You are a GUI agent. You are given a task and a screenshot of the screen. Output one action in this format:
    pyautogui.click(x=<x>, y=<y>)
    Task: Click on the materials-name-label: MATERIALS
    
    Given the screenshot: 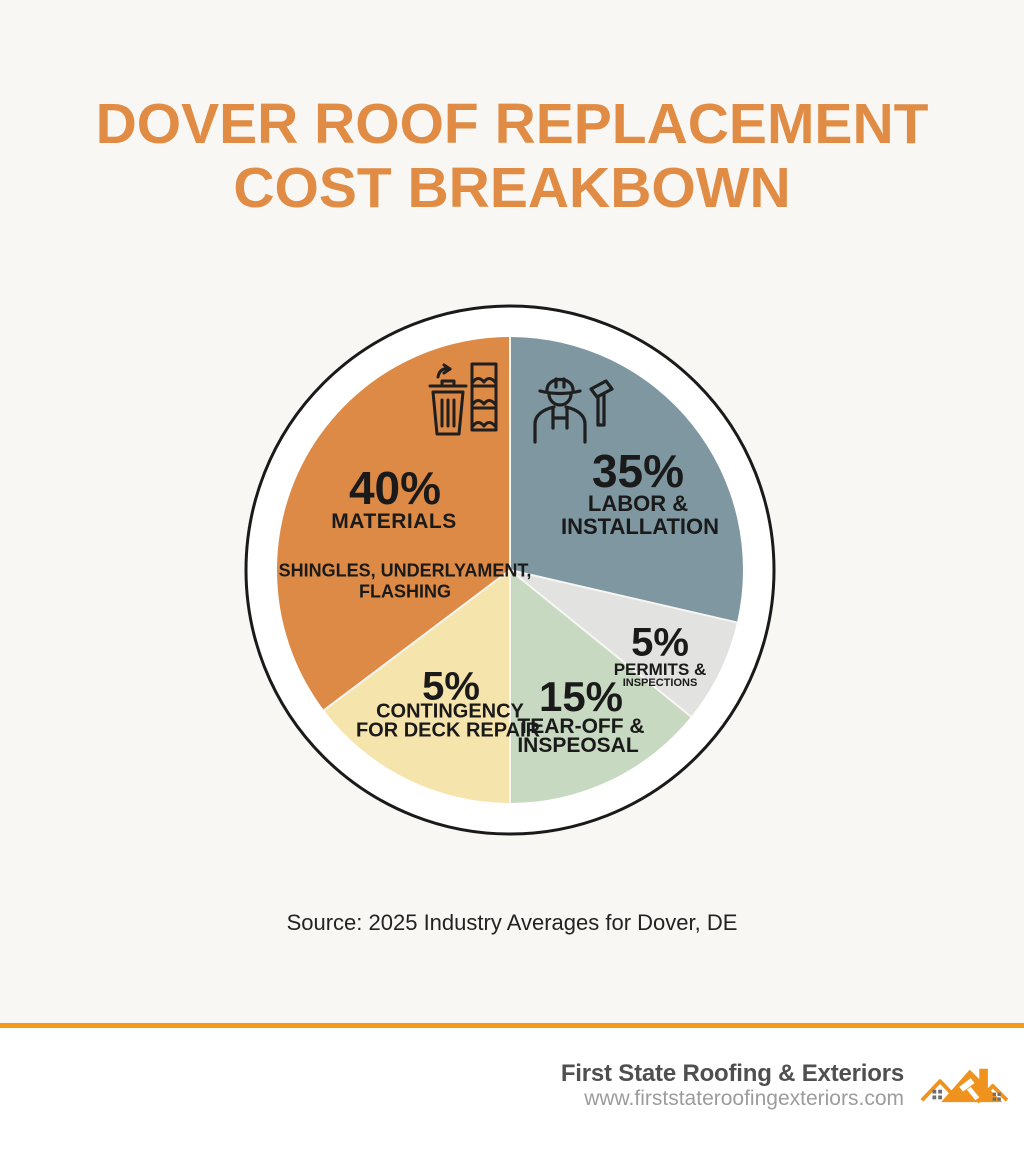 What is the action you would take?
    pyautogui.click(x=394, y=521)
    